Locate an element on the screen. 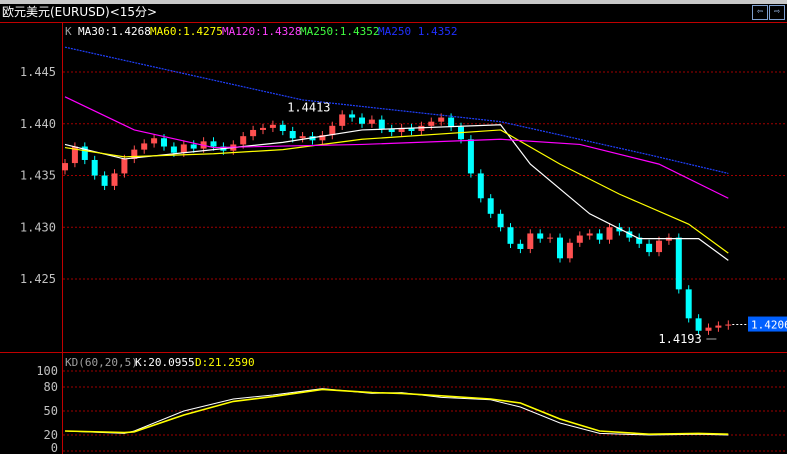 The image size is (787, 454). last-price-box is located at coordinates (767, 324).